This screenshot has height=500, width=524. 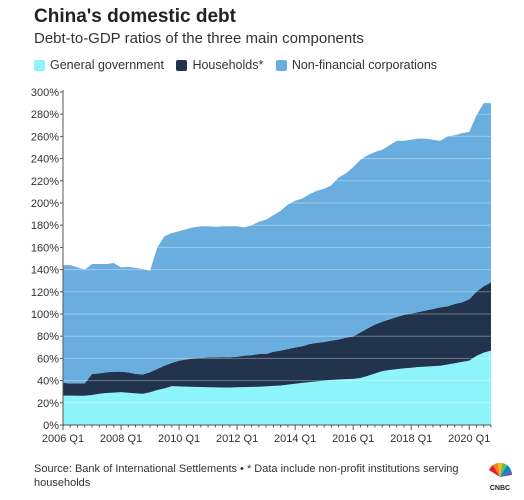 I want to click on legend-item-households: Households*, so click(x=219, y=65).